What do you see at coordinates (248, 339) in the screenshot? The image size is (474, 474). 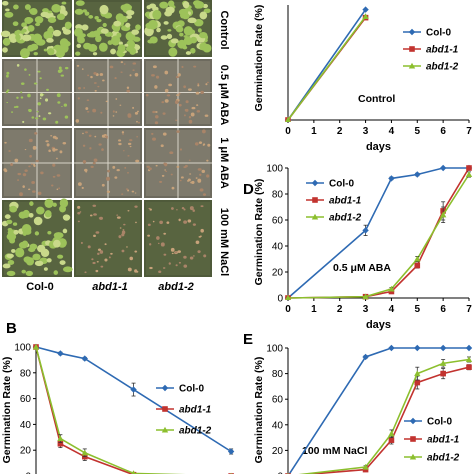 I see `panel-letter-e: E` at bounding box center [248, 339].